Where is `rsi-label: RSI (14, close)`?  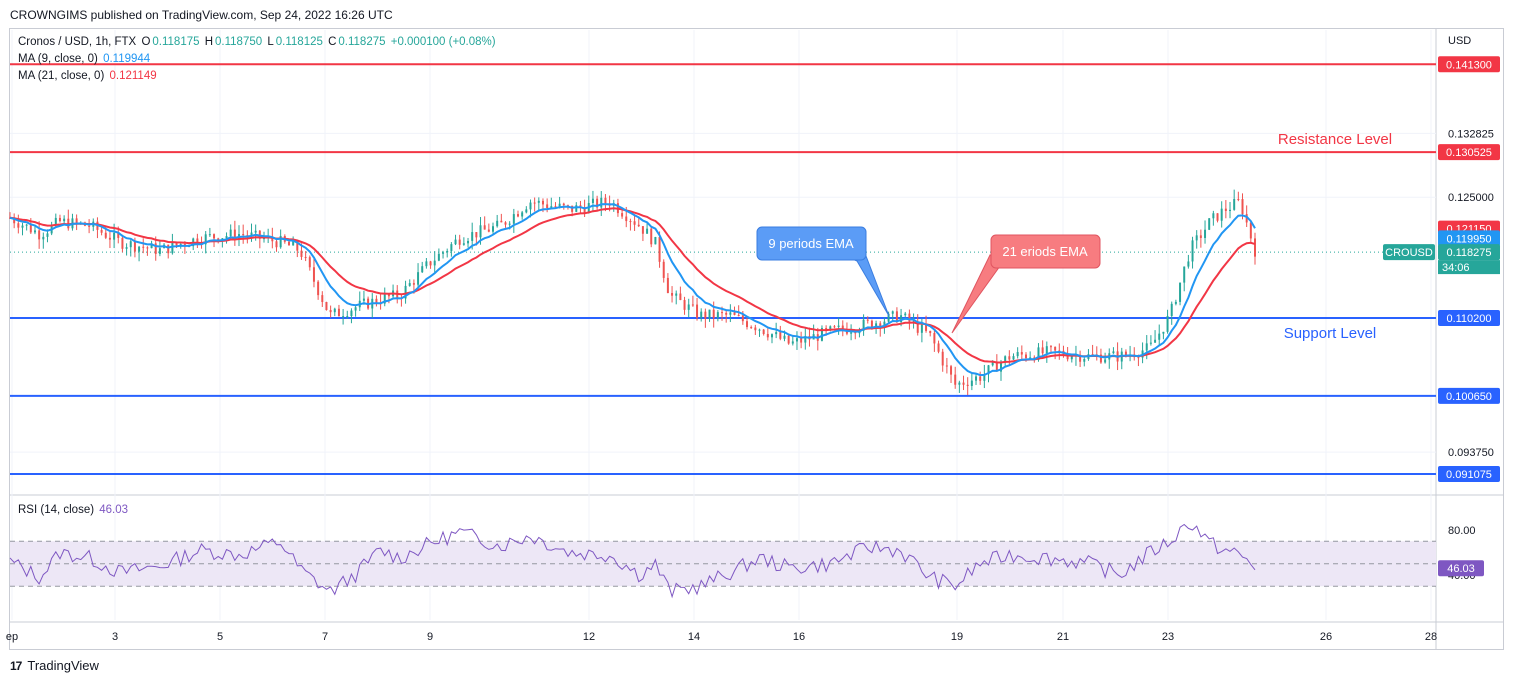 rsi-label: RSI (14, close) is located at coordinates (56, 510).